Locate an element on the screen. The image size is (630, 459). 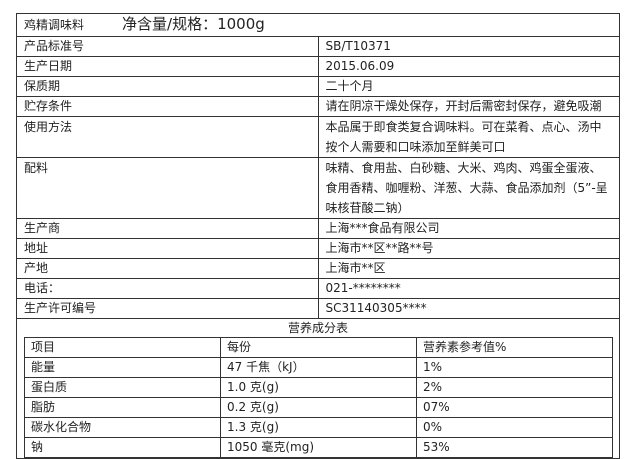
nutrient-nrv: 2% is located at coordinates (514, 387).